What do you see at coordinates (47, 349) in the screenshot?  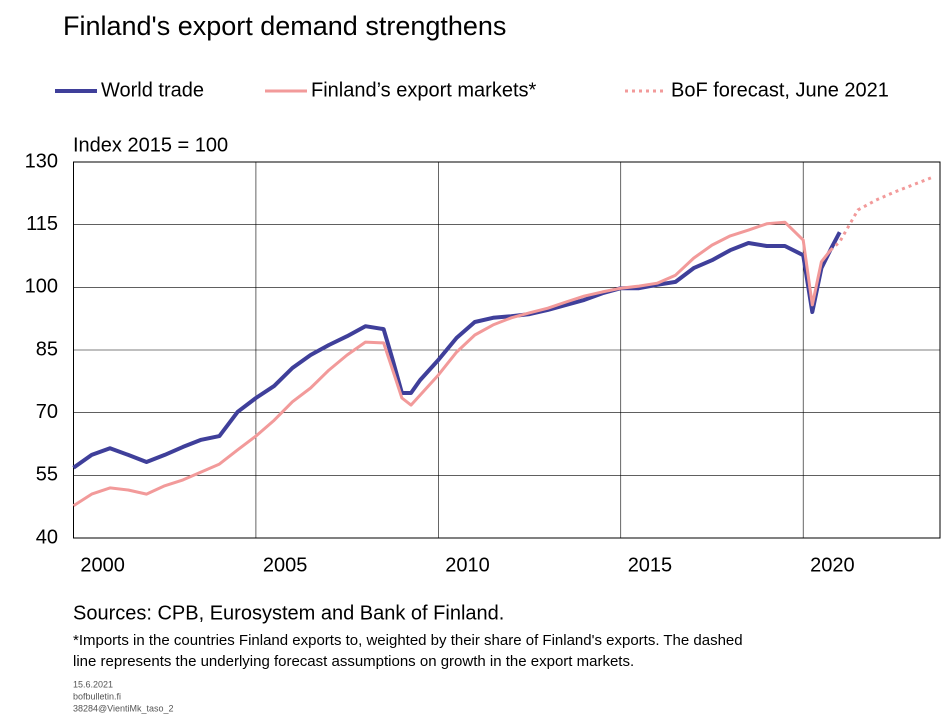 I see `y-tick-label: 85` at bounding box center [47, 349].